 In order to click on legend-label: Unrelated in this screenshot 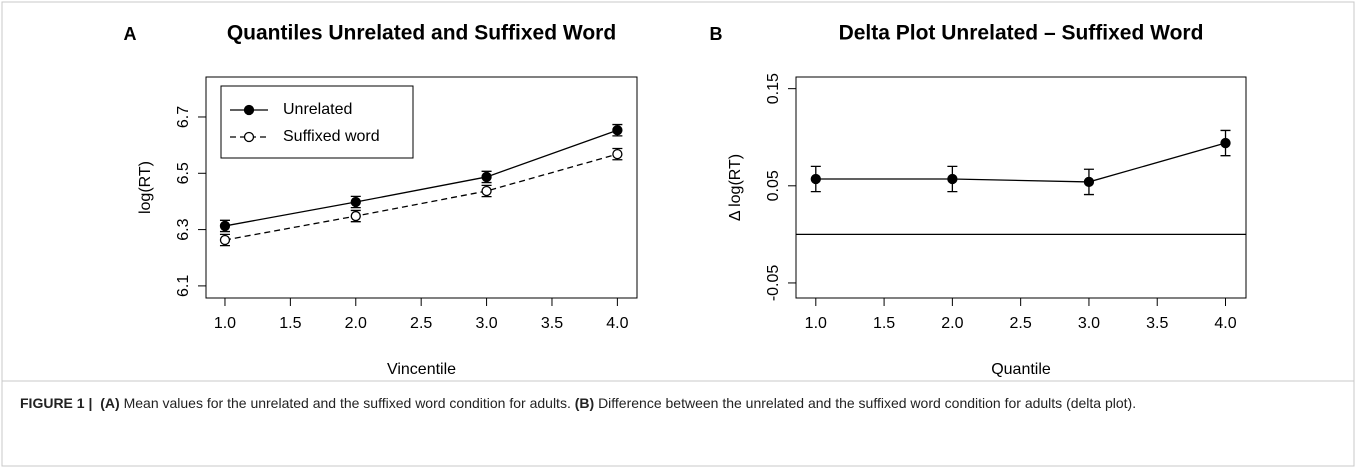, I will do `click(317, 109)`.